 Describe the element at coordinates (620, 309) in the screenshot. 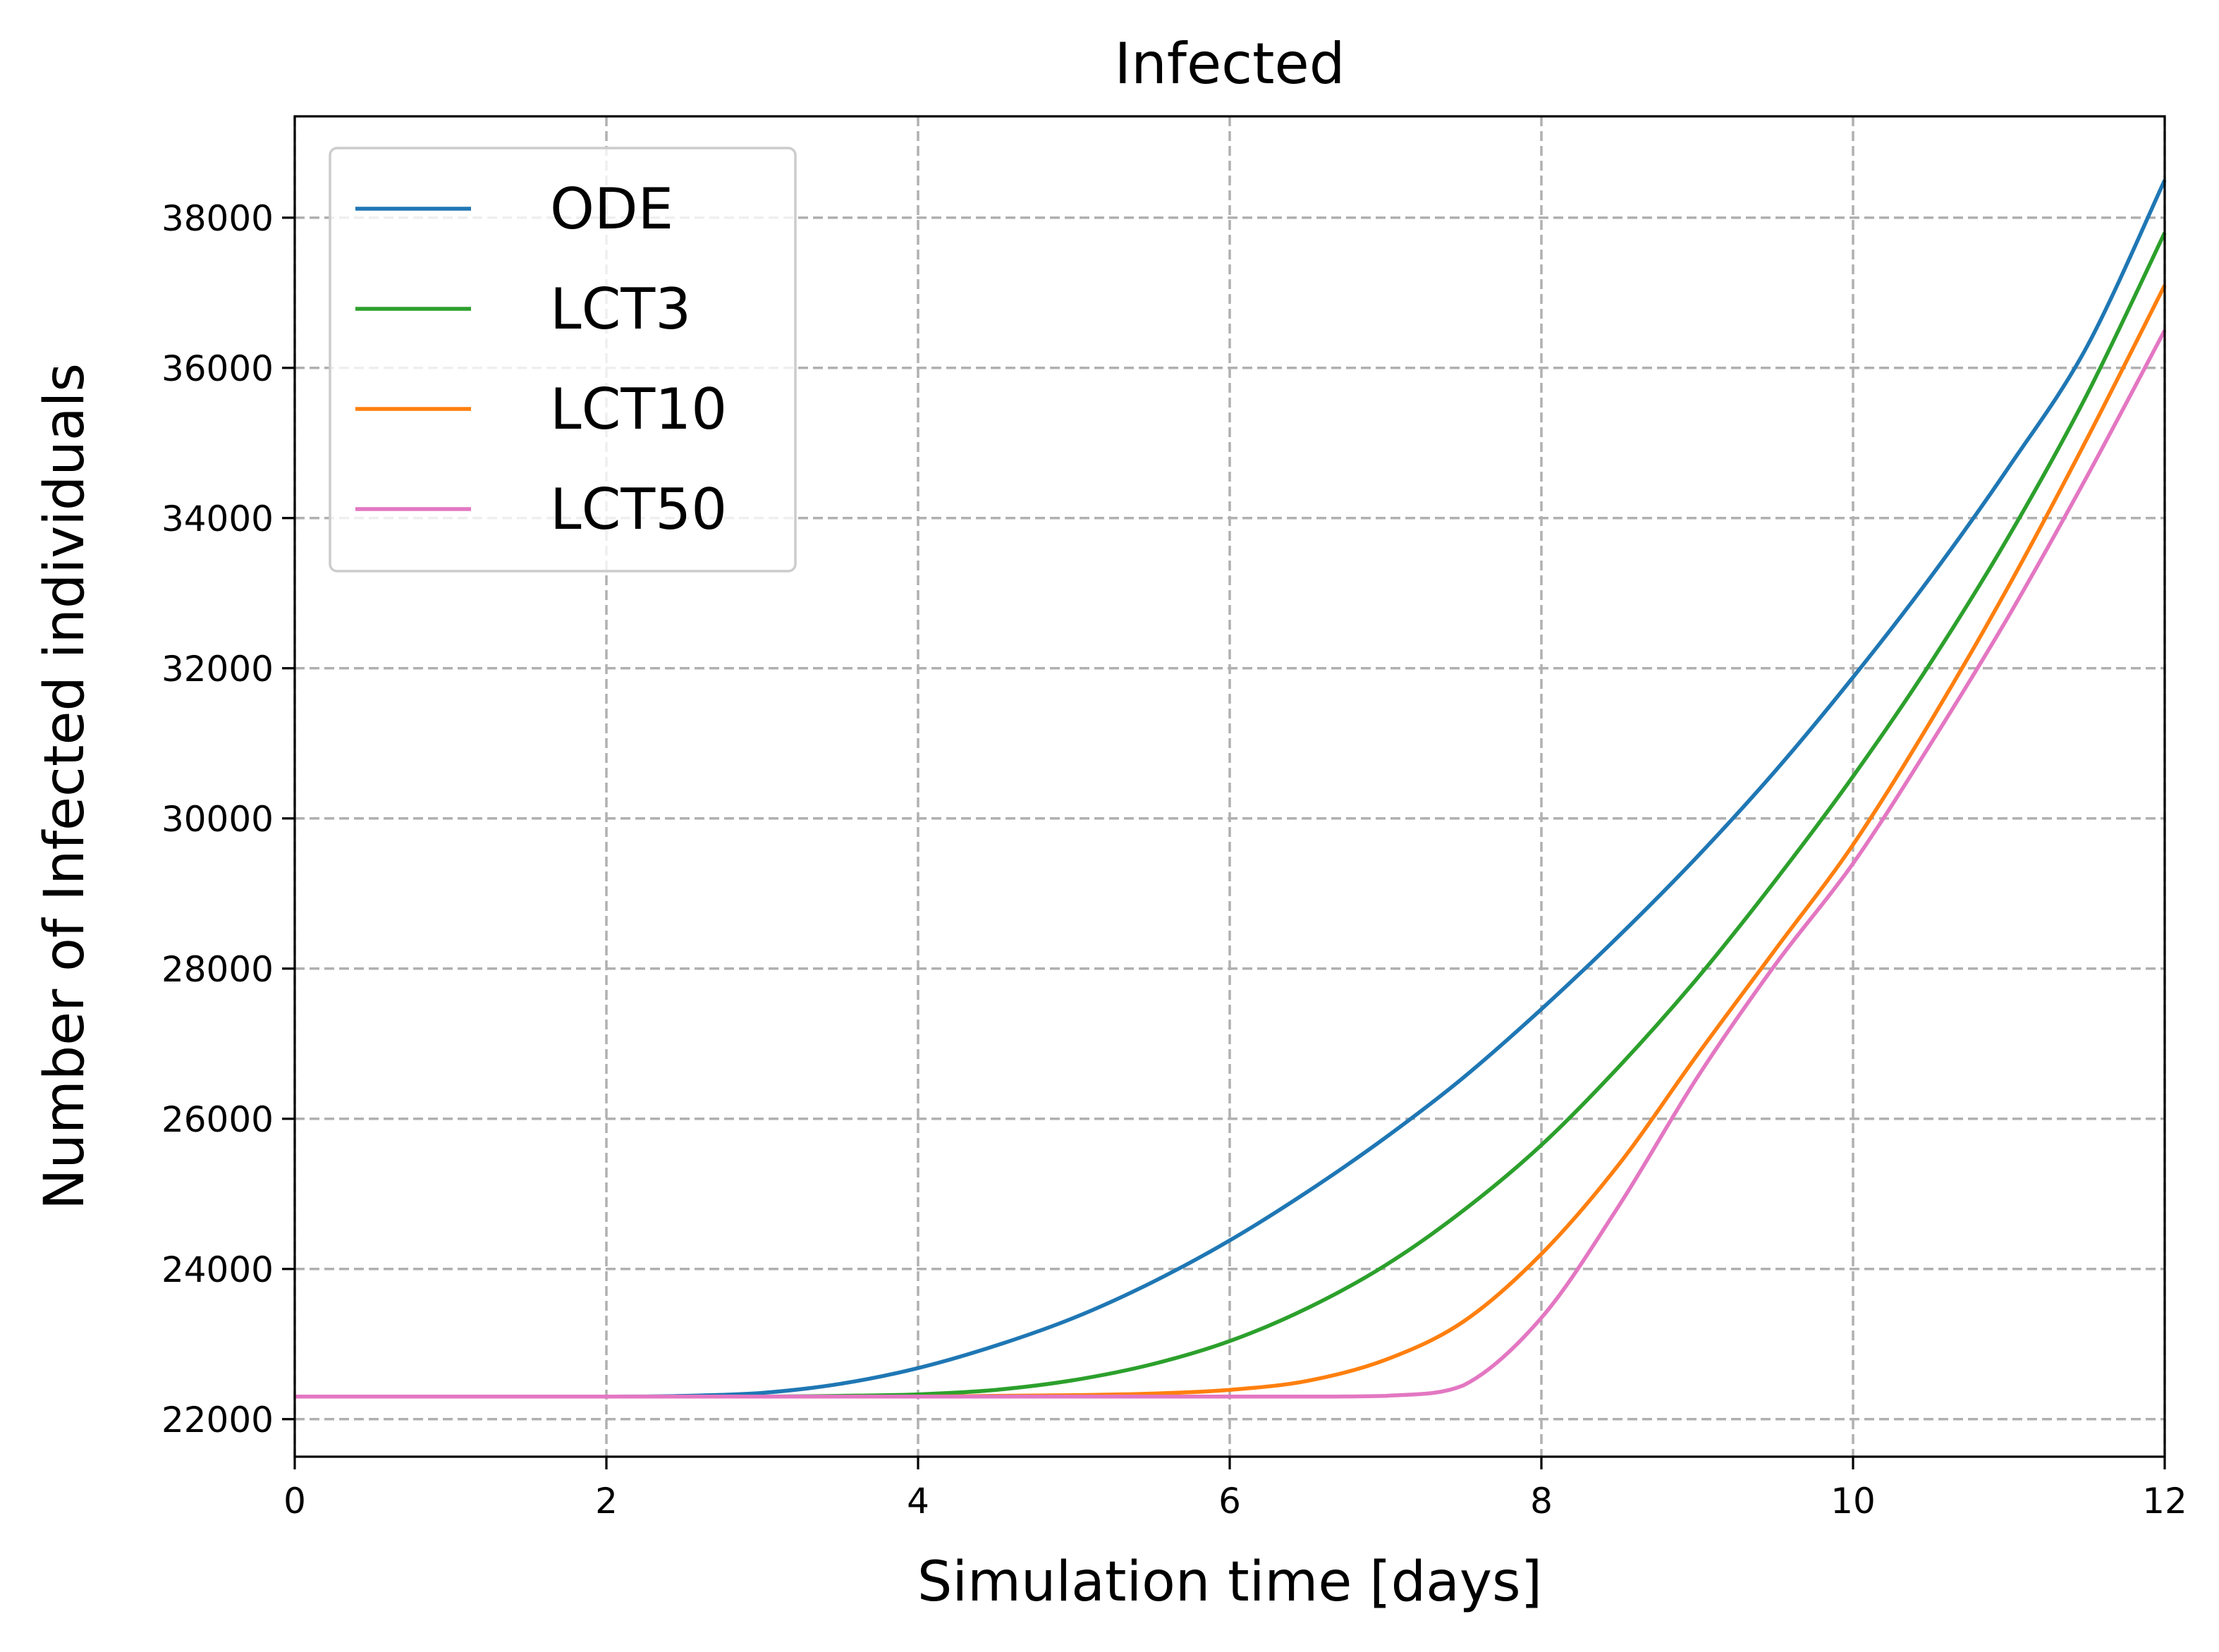

I see `legend-label-lct3: LCT3` at that location.